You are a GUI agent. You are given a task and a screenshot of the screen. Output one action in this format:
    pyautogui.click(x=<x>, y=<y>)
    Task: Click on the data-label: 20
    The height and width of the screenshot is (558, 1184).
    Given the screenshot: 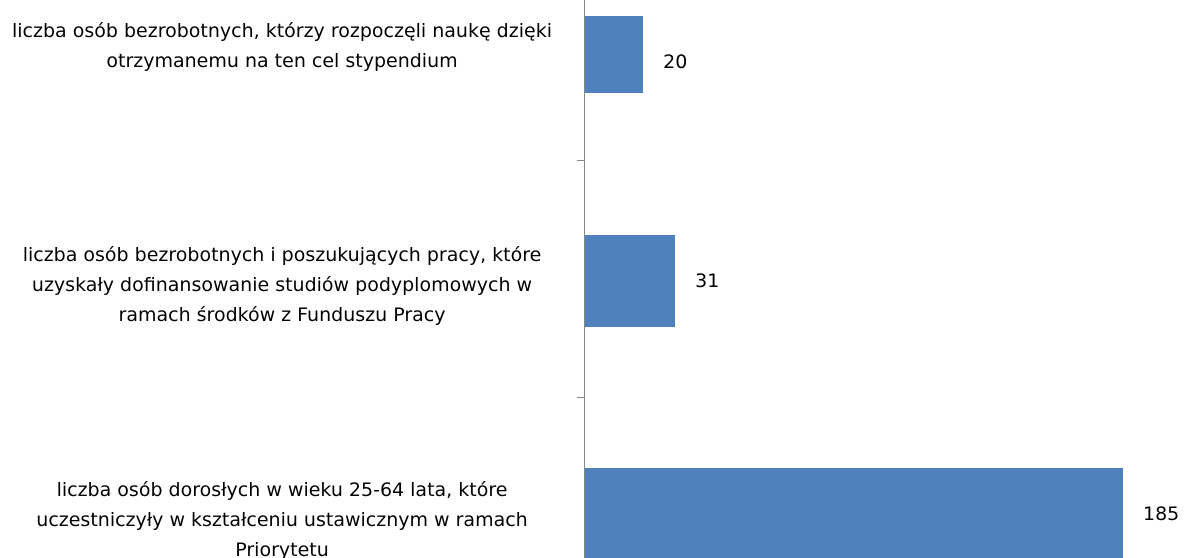 What is the action you would take?
    pyautogui.click(x=675, y=62)
    